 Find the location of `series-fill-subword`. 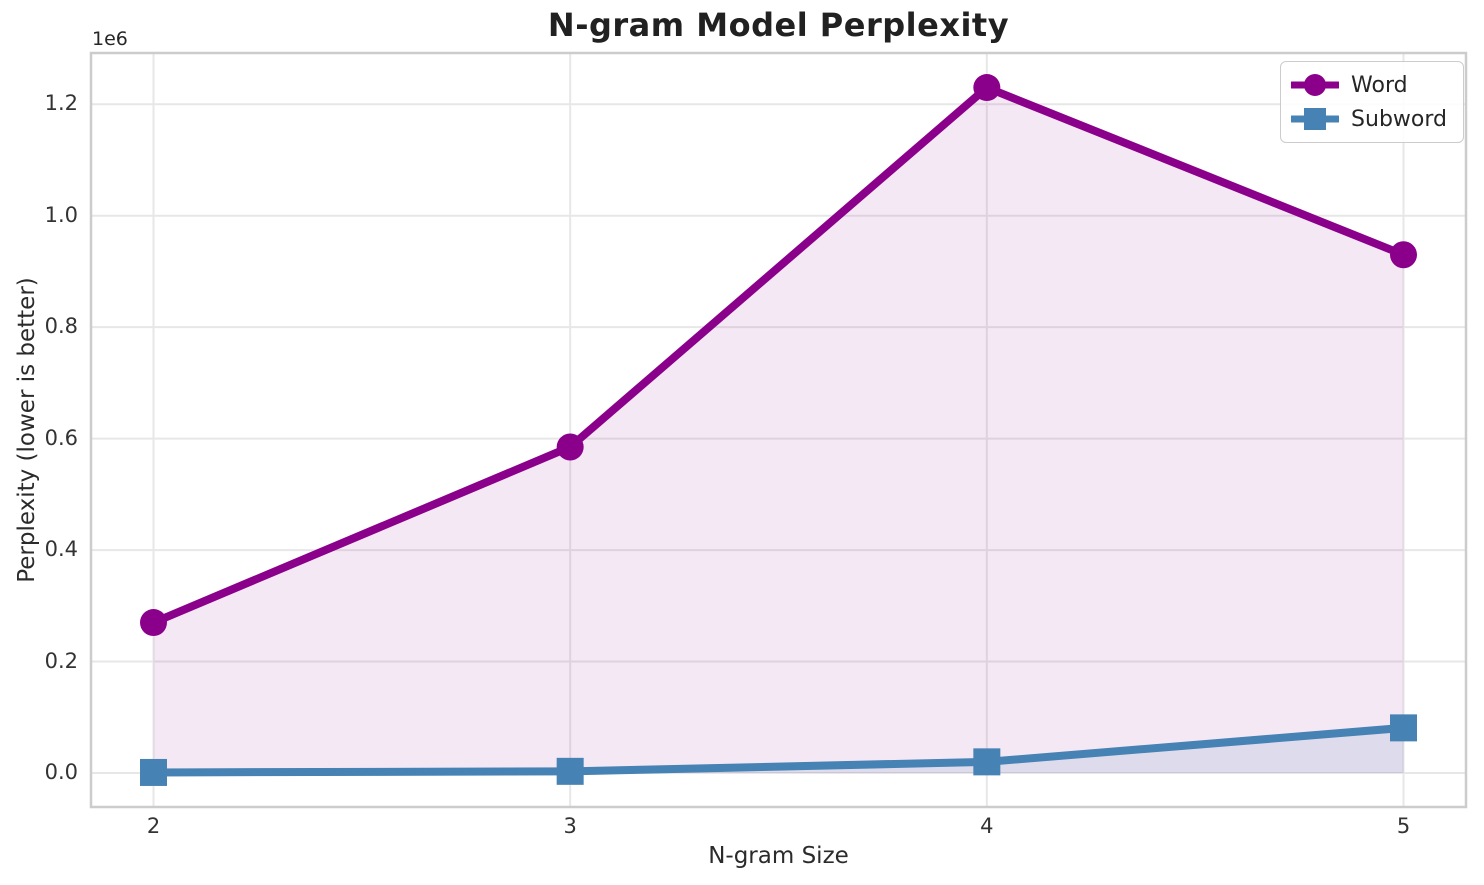

series-fill-subword is located at coordinates (778, 750).